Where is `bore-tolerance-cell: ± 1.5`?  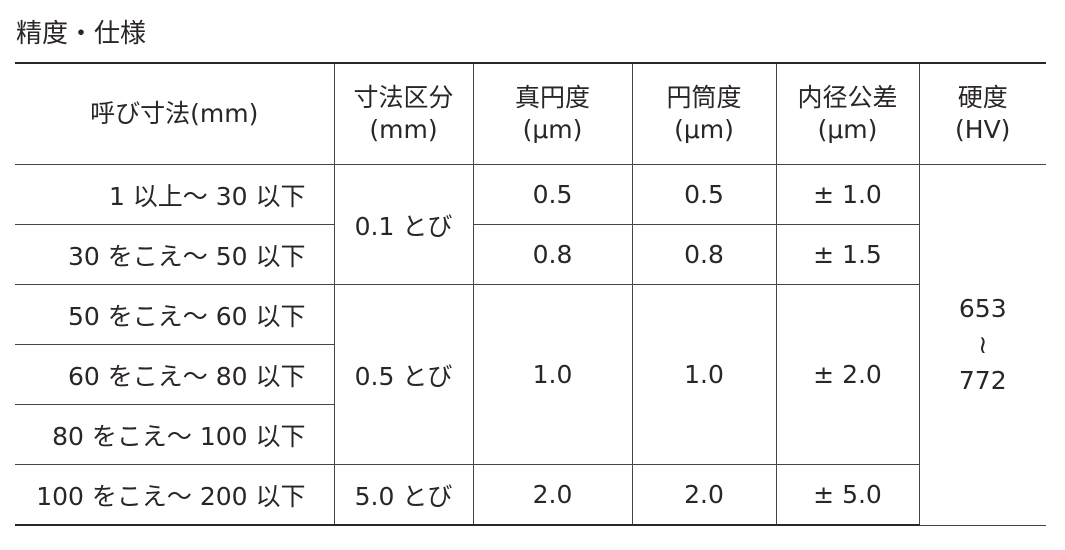
bore-tolerance-cell: ± 1.5 is located at coordinates (847, 254).